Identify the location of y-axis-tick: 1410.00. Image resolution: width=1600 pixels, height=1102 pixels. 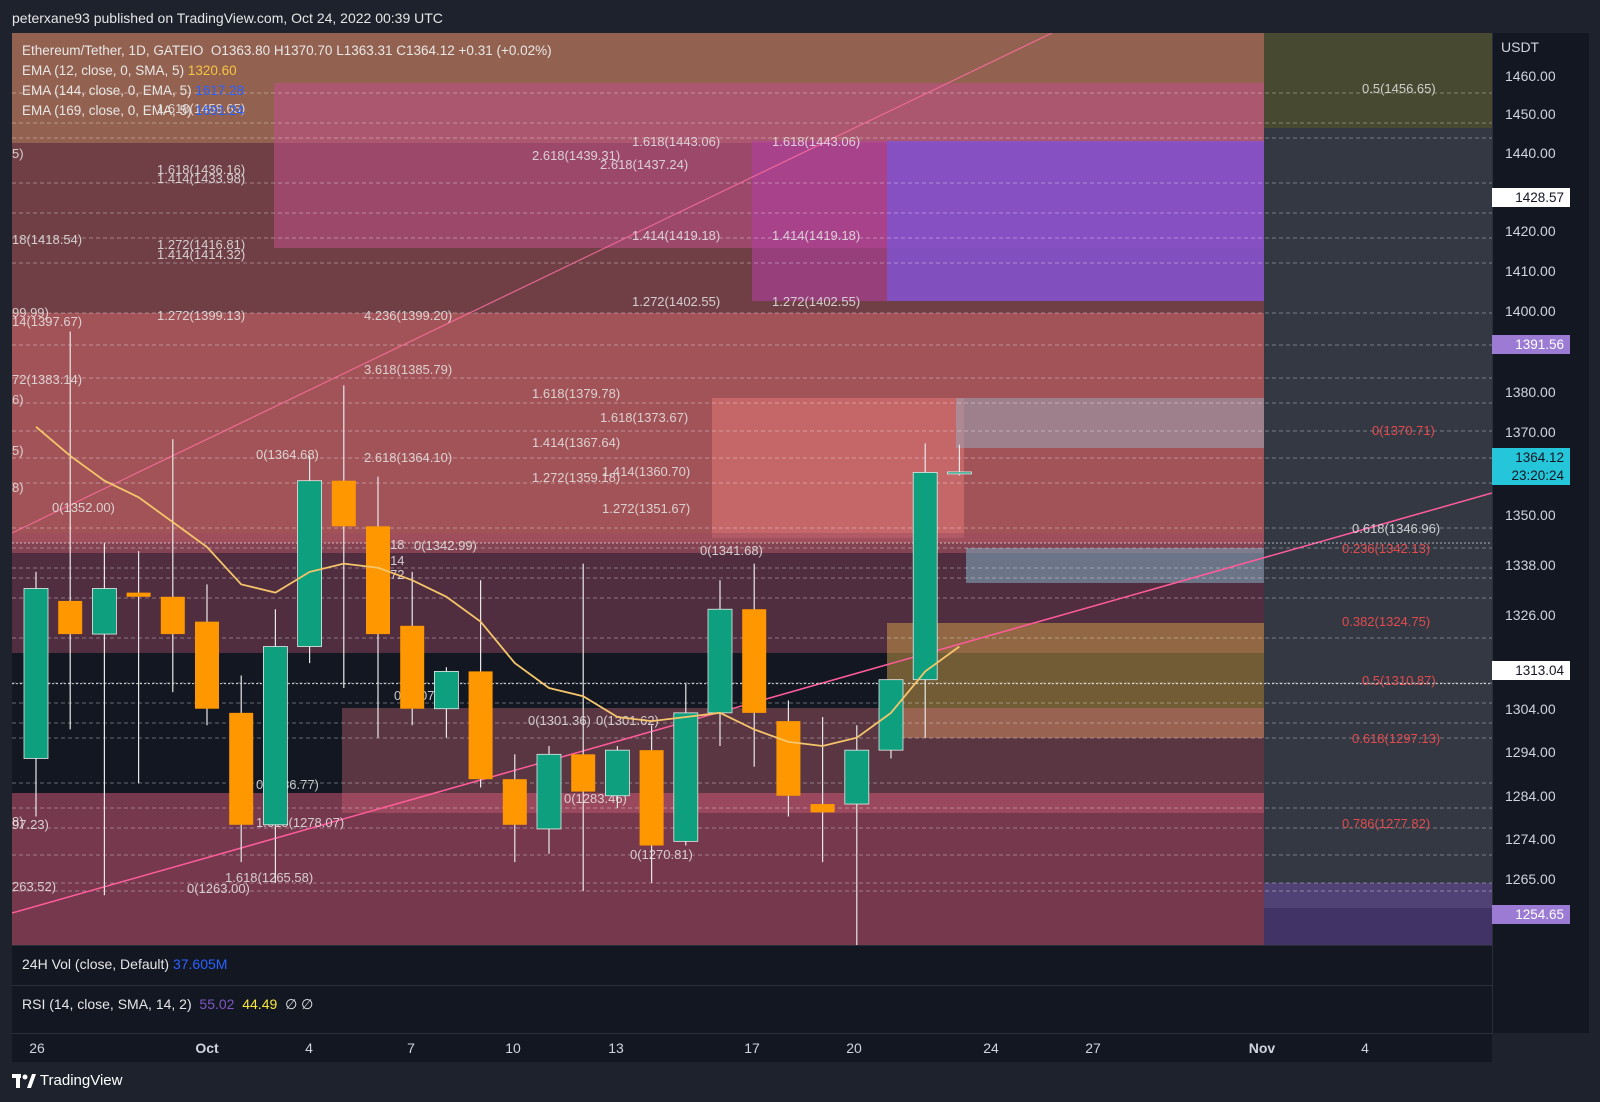
(1530, 271).